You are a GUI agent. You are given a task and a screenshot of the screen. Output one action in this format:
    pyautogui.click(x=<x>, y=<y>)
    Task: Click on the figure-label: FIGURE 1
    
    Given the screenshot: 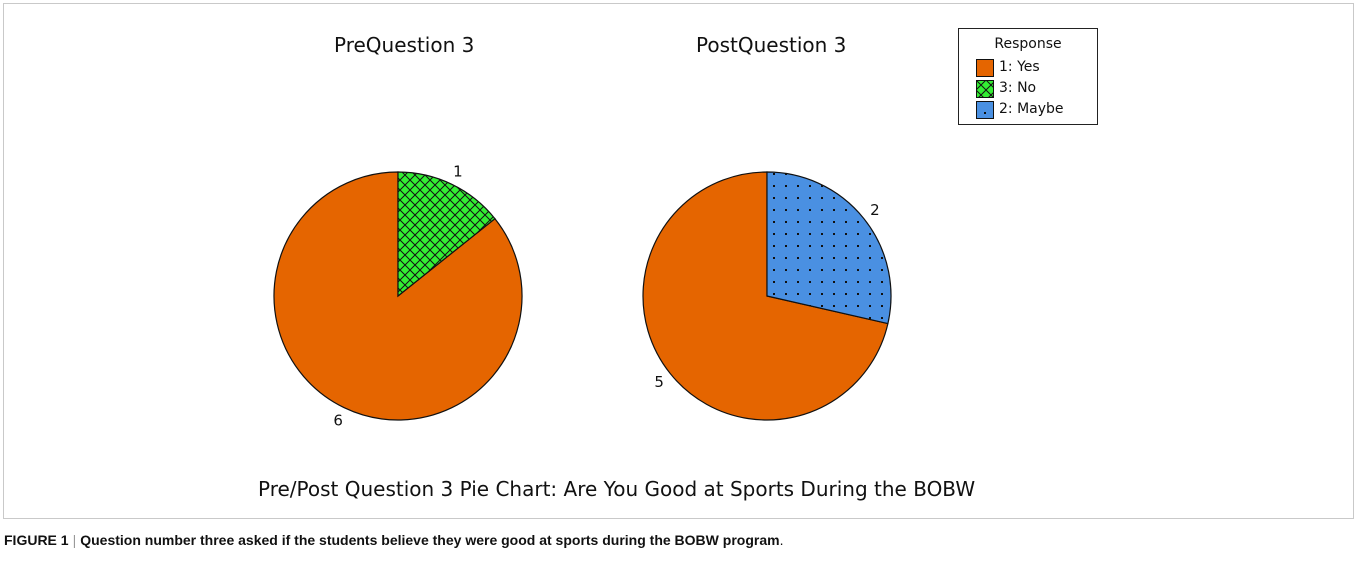 What is the action you would take?
    pyautogui.click(x=36, y=540)
    